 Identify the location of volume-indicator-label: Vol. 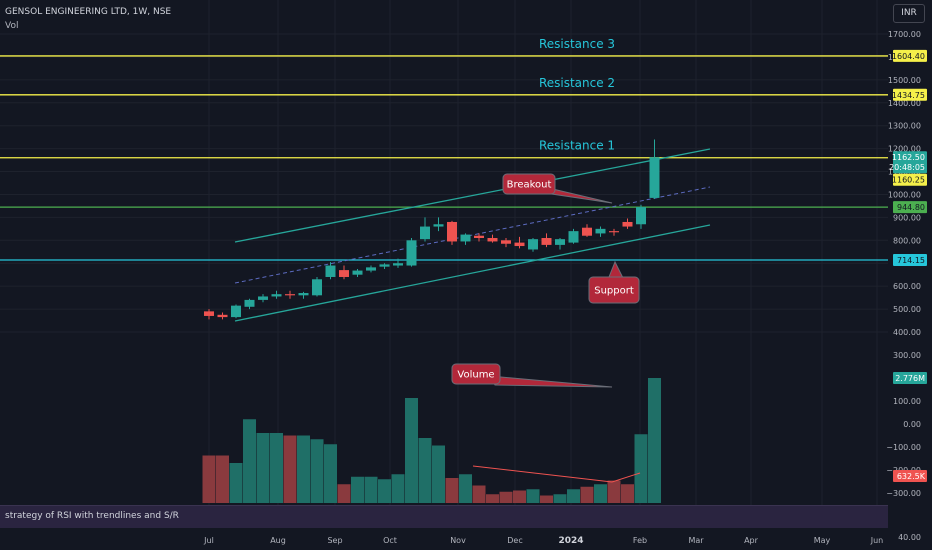
(12, 26).